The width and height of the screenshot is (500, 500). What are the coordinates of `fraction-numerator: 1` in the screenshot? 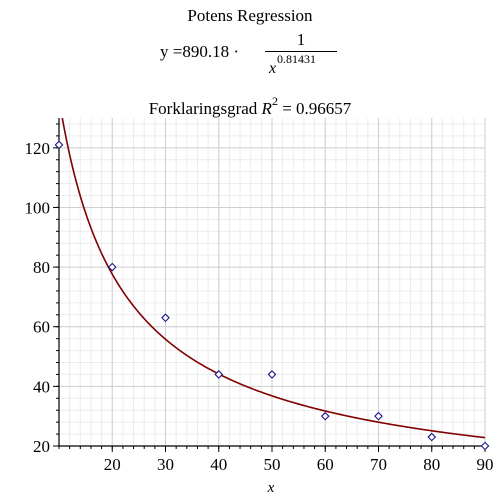 It's located at (301, 39).